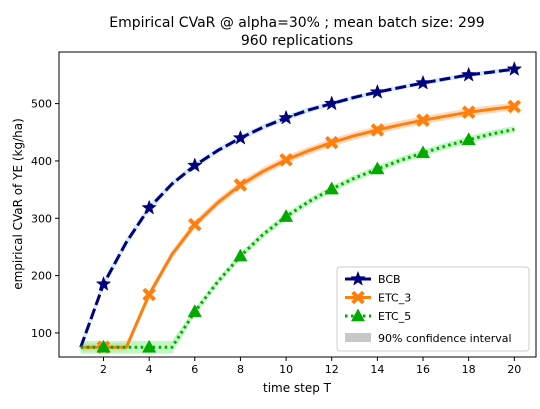 This screenshot has height=409, width=540. What do you see at coordinates (310, 366) in the screenshot?
I see `x-axis-ticks: 2 4 6 8 10 12 14 16 18 20` at bounding box center [310, 366].